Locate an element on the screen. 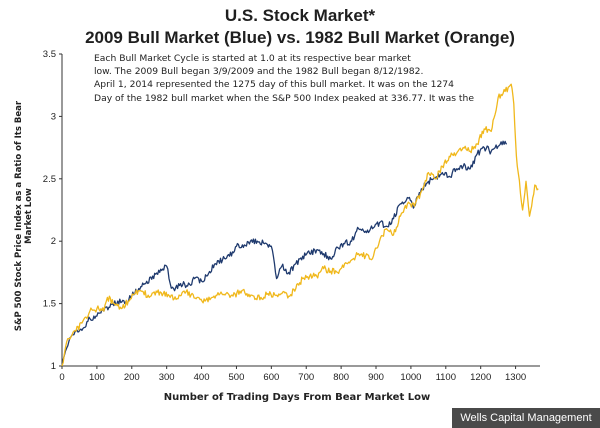 The image size is (600, 428). source-badge: Wells Capital Management is located at coordinates (526, 418).